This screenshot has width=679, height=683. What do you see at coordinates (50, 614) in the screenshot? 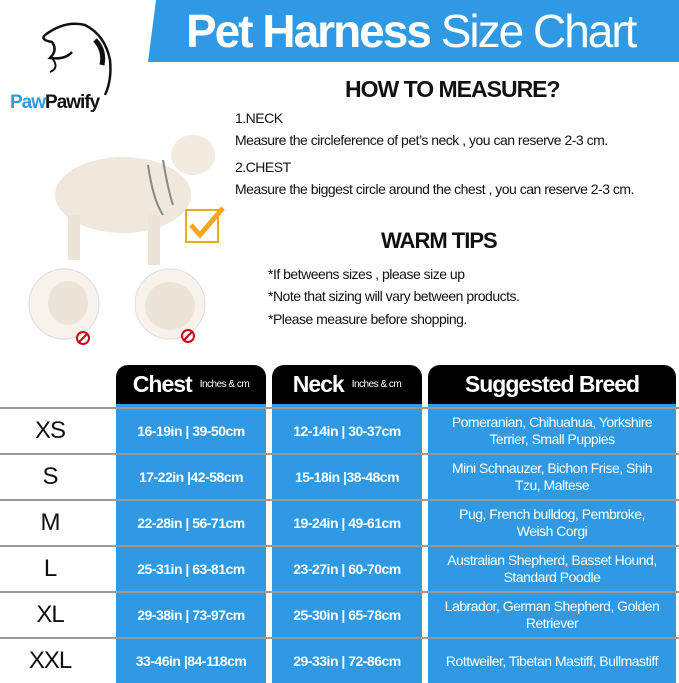
I see `size-label: XL` at bounding box center [50, 614].